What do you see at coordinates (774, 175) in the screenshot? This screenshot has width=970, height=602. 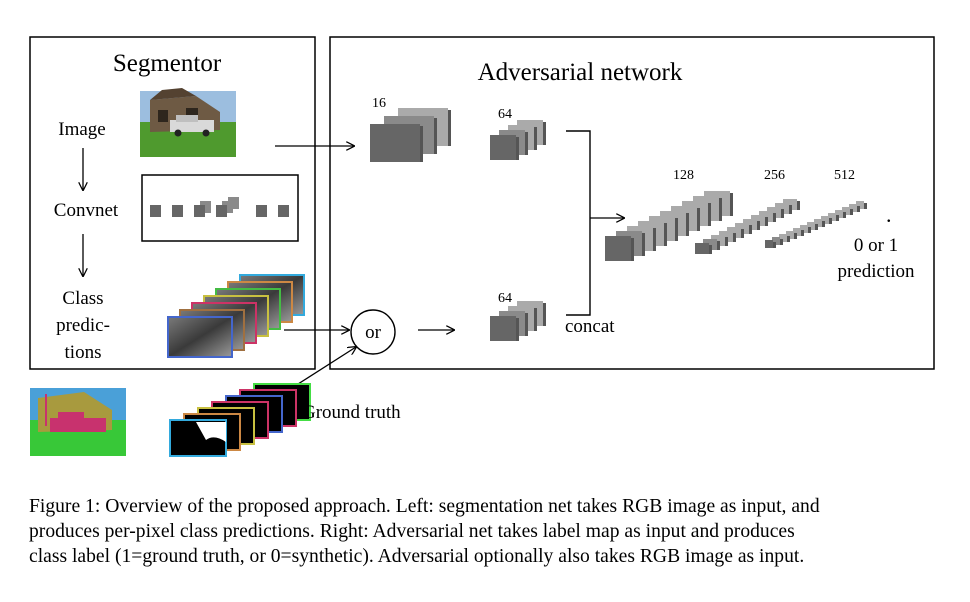 I see `layer-label-256: 256` at bounding box center [774, 175].